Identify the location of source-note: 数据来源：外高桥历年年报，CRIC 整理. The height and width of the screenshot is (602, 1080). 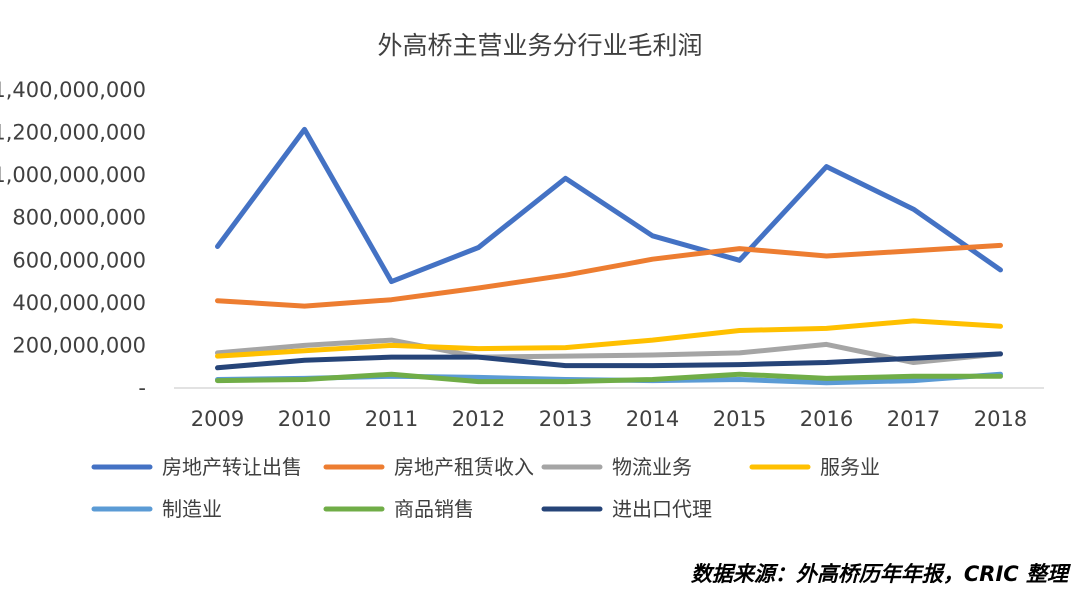
(879, 574).